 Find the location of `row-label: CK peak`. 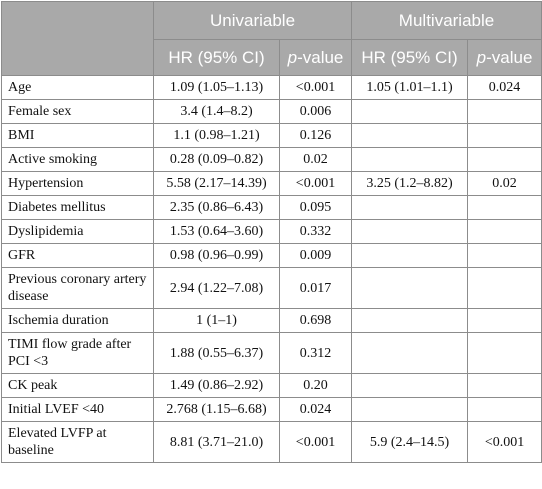

row-label: CK peak is located at coordinates (77, 385).